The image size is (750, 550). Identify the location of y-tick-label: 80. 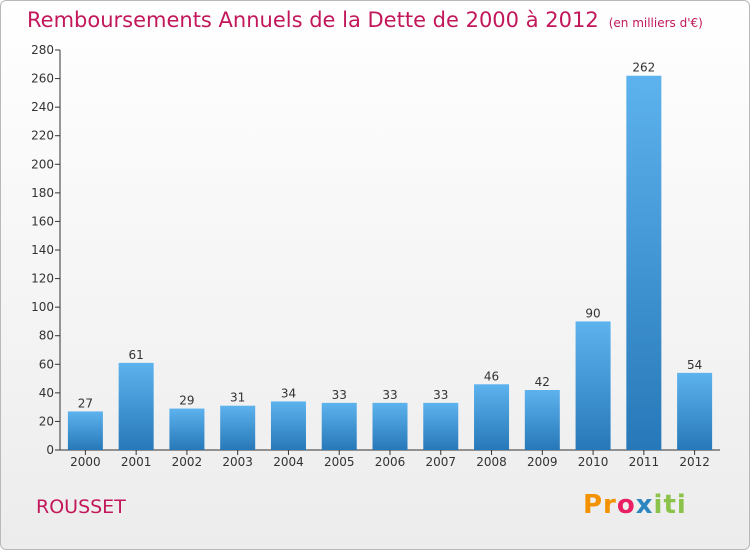
(46, 336).